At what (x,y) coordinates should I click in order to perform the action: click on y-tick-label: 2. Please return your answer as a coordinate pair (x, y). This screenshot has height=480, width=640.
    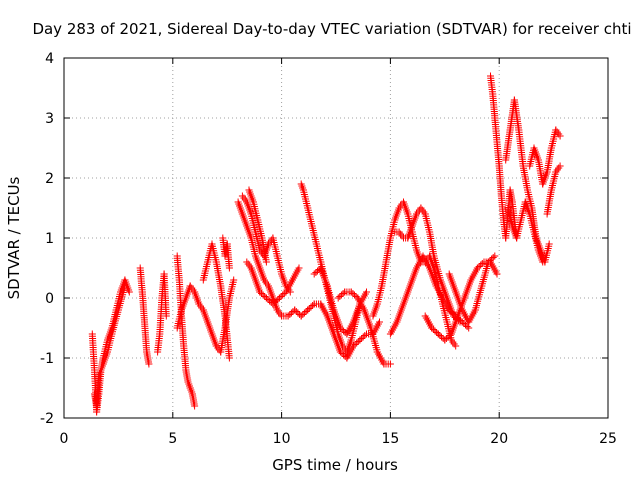
    Looking at the image, I should click on (49, 179).